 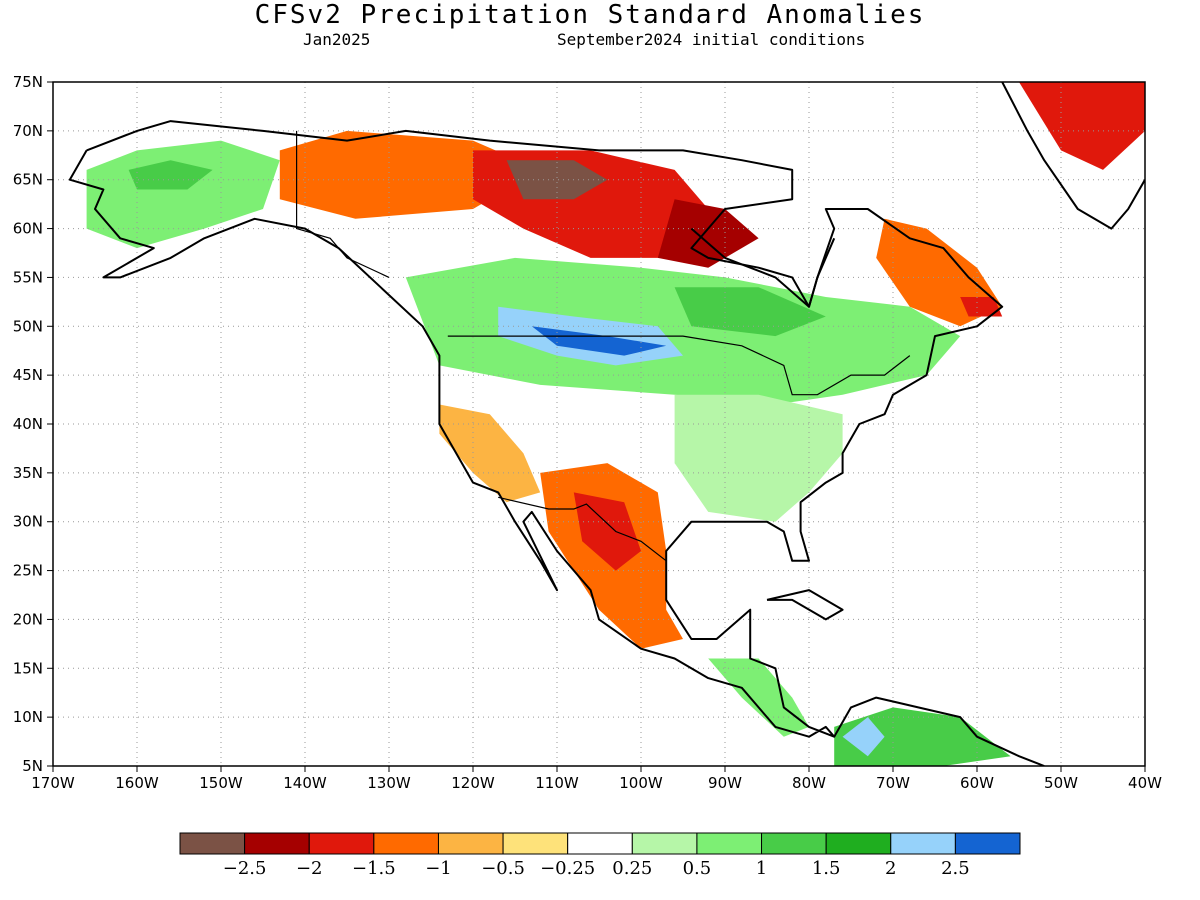 I want to click on anomaly-region-mexico-core, so click(x=607, y=531).